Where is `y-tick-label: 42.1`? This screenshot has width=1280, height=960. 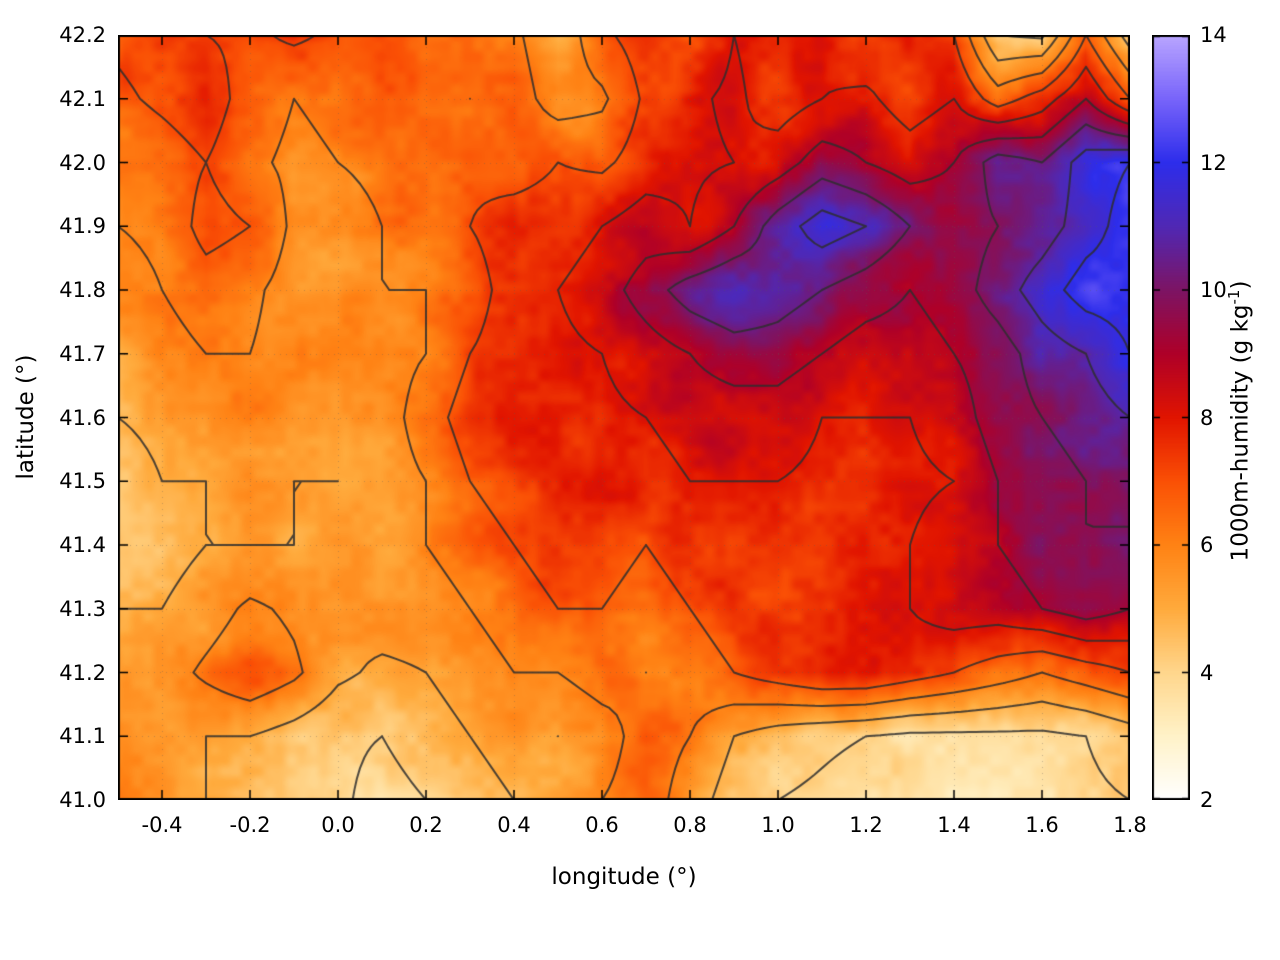
y-tick-label: 42.1 is located at coordinates (82, 98).